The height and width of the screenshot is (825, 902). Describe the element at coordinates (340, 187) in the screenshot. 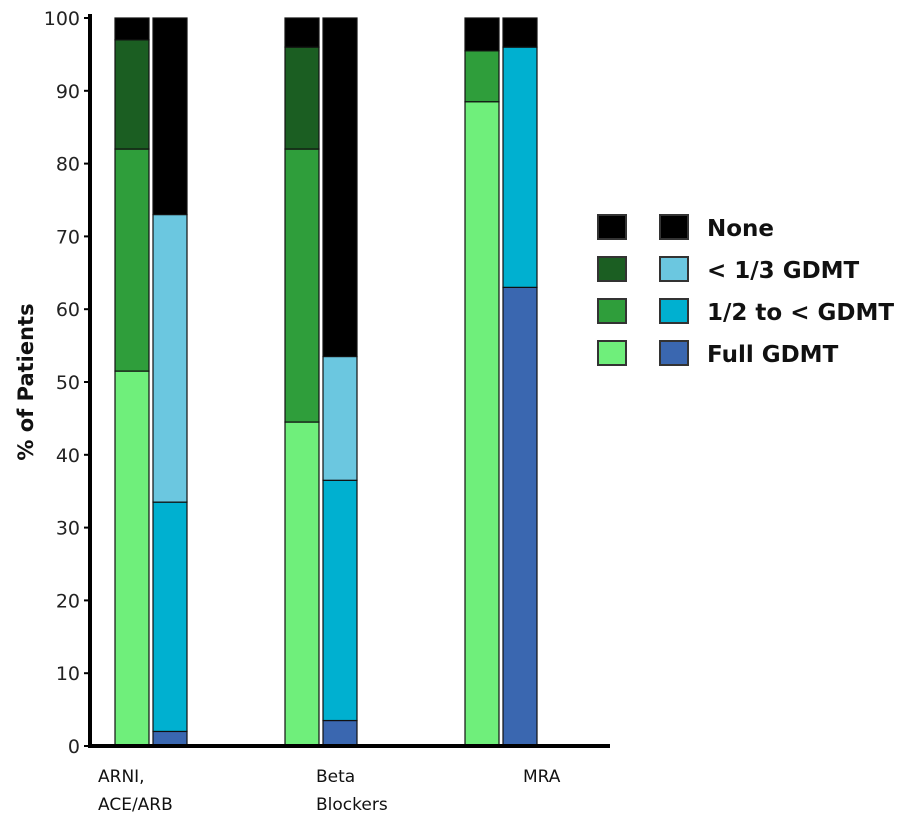

I see `bar-segment-blue-1-none` at that location.